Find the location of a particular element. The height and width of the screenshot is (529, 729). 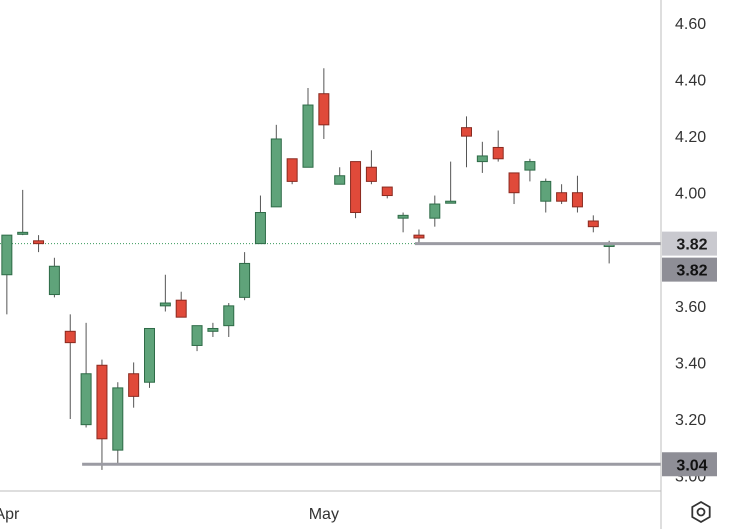

price-tick-label: 4.20 is located at coordinates (690, 137).